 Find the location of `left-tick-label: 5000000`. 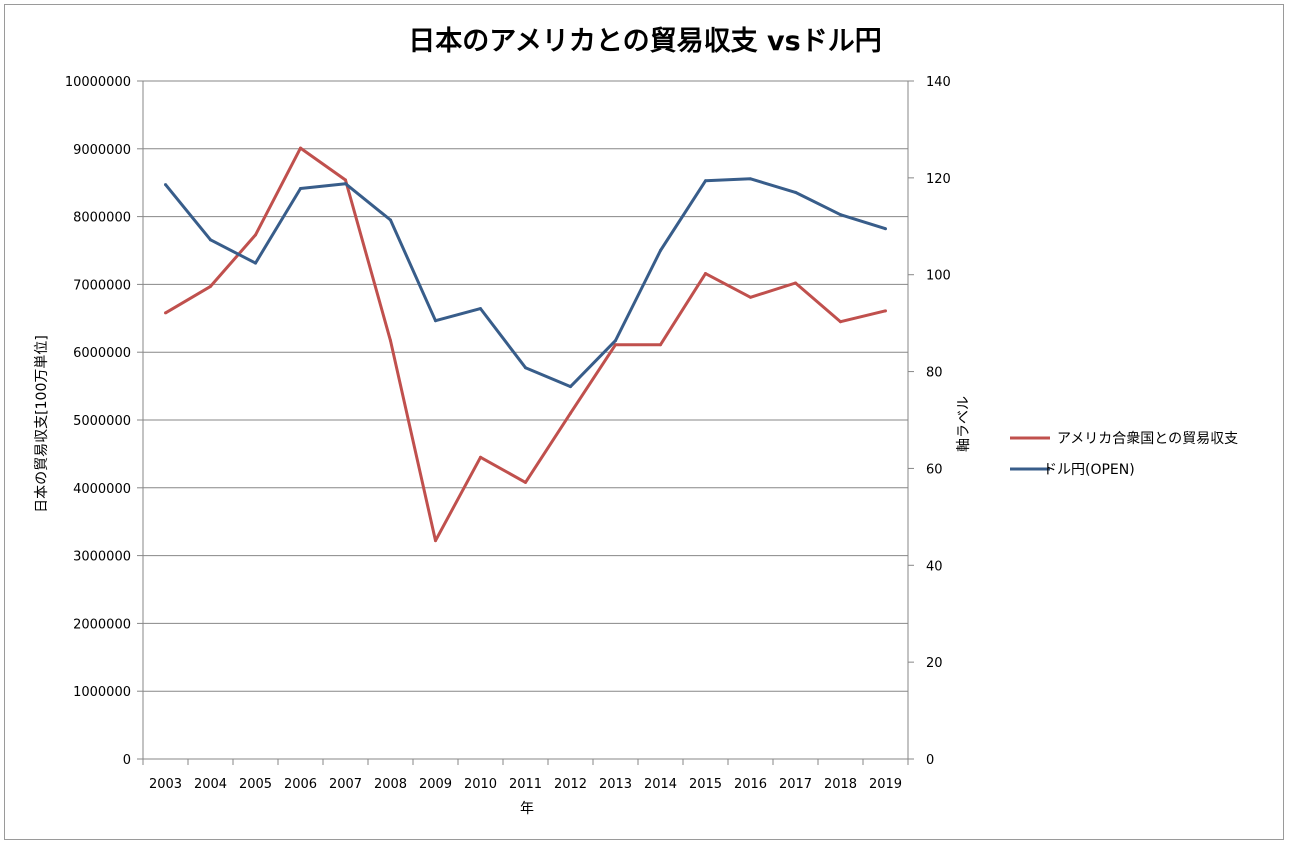

left-tick-label: 5000000 is located at coordinates (102, 421).